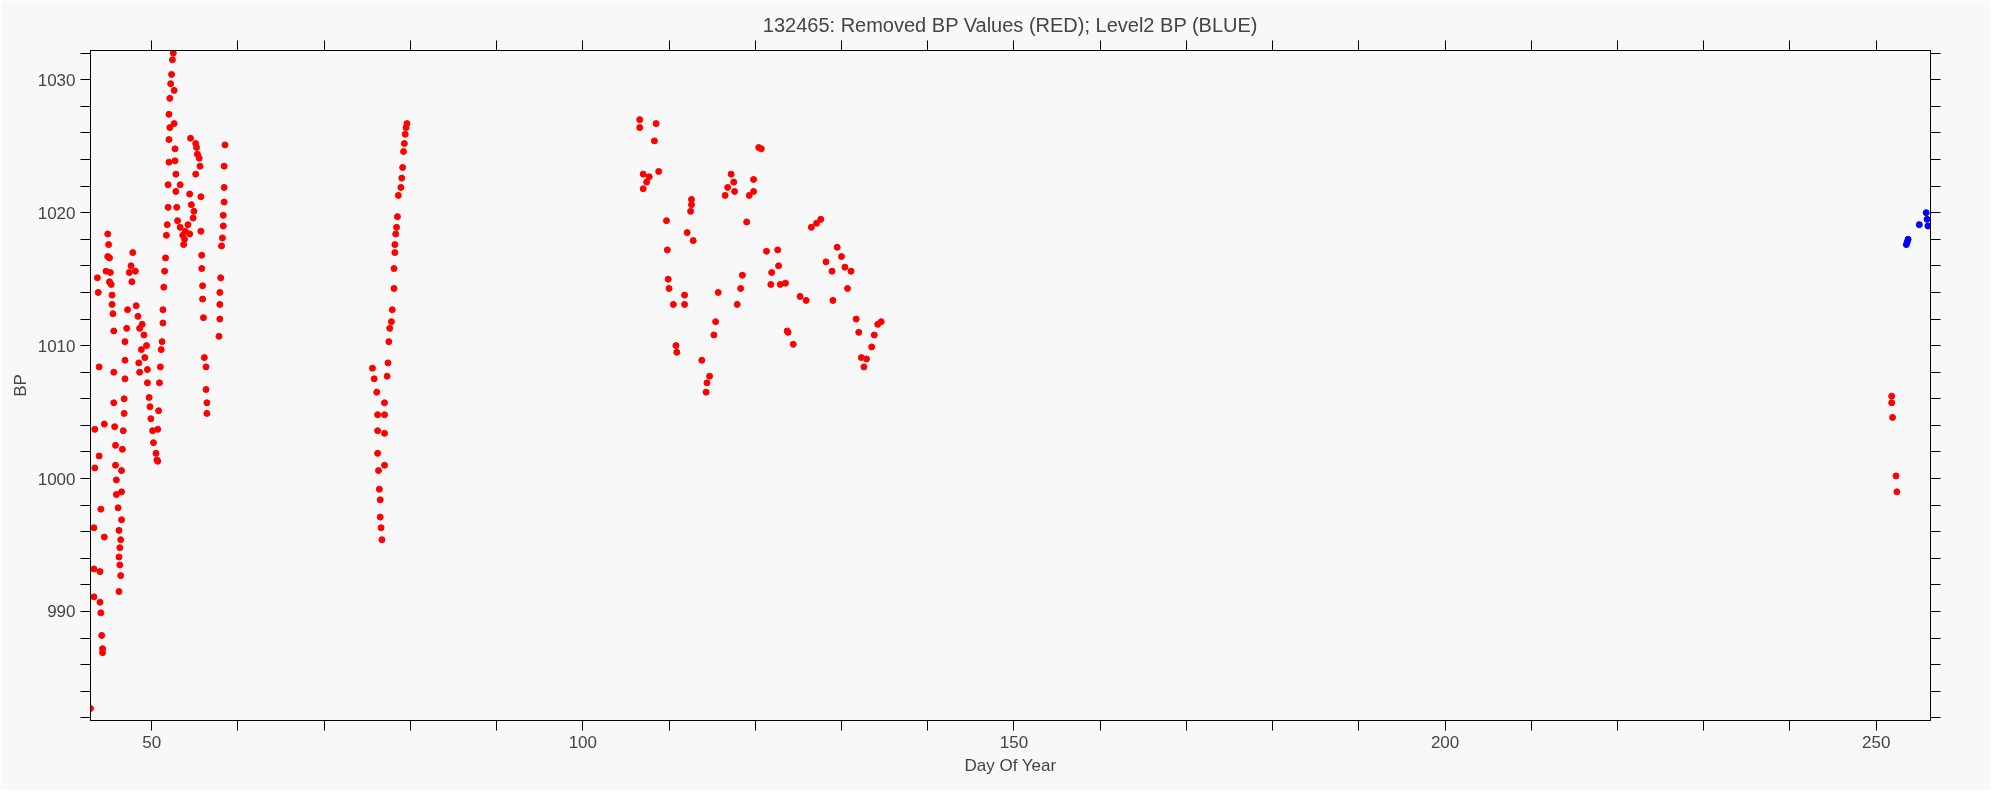  Describe the element at coordinates (56, 213) in the screenshot. I see `y-tick-label: 1020` at that location.